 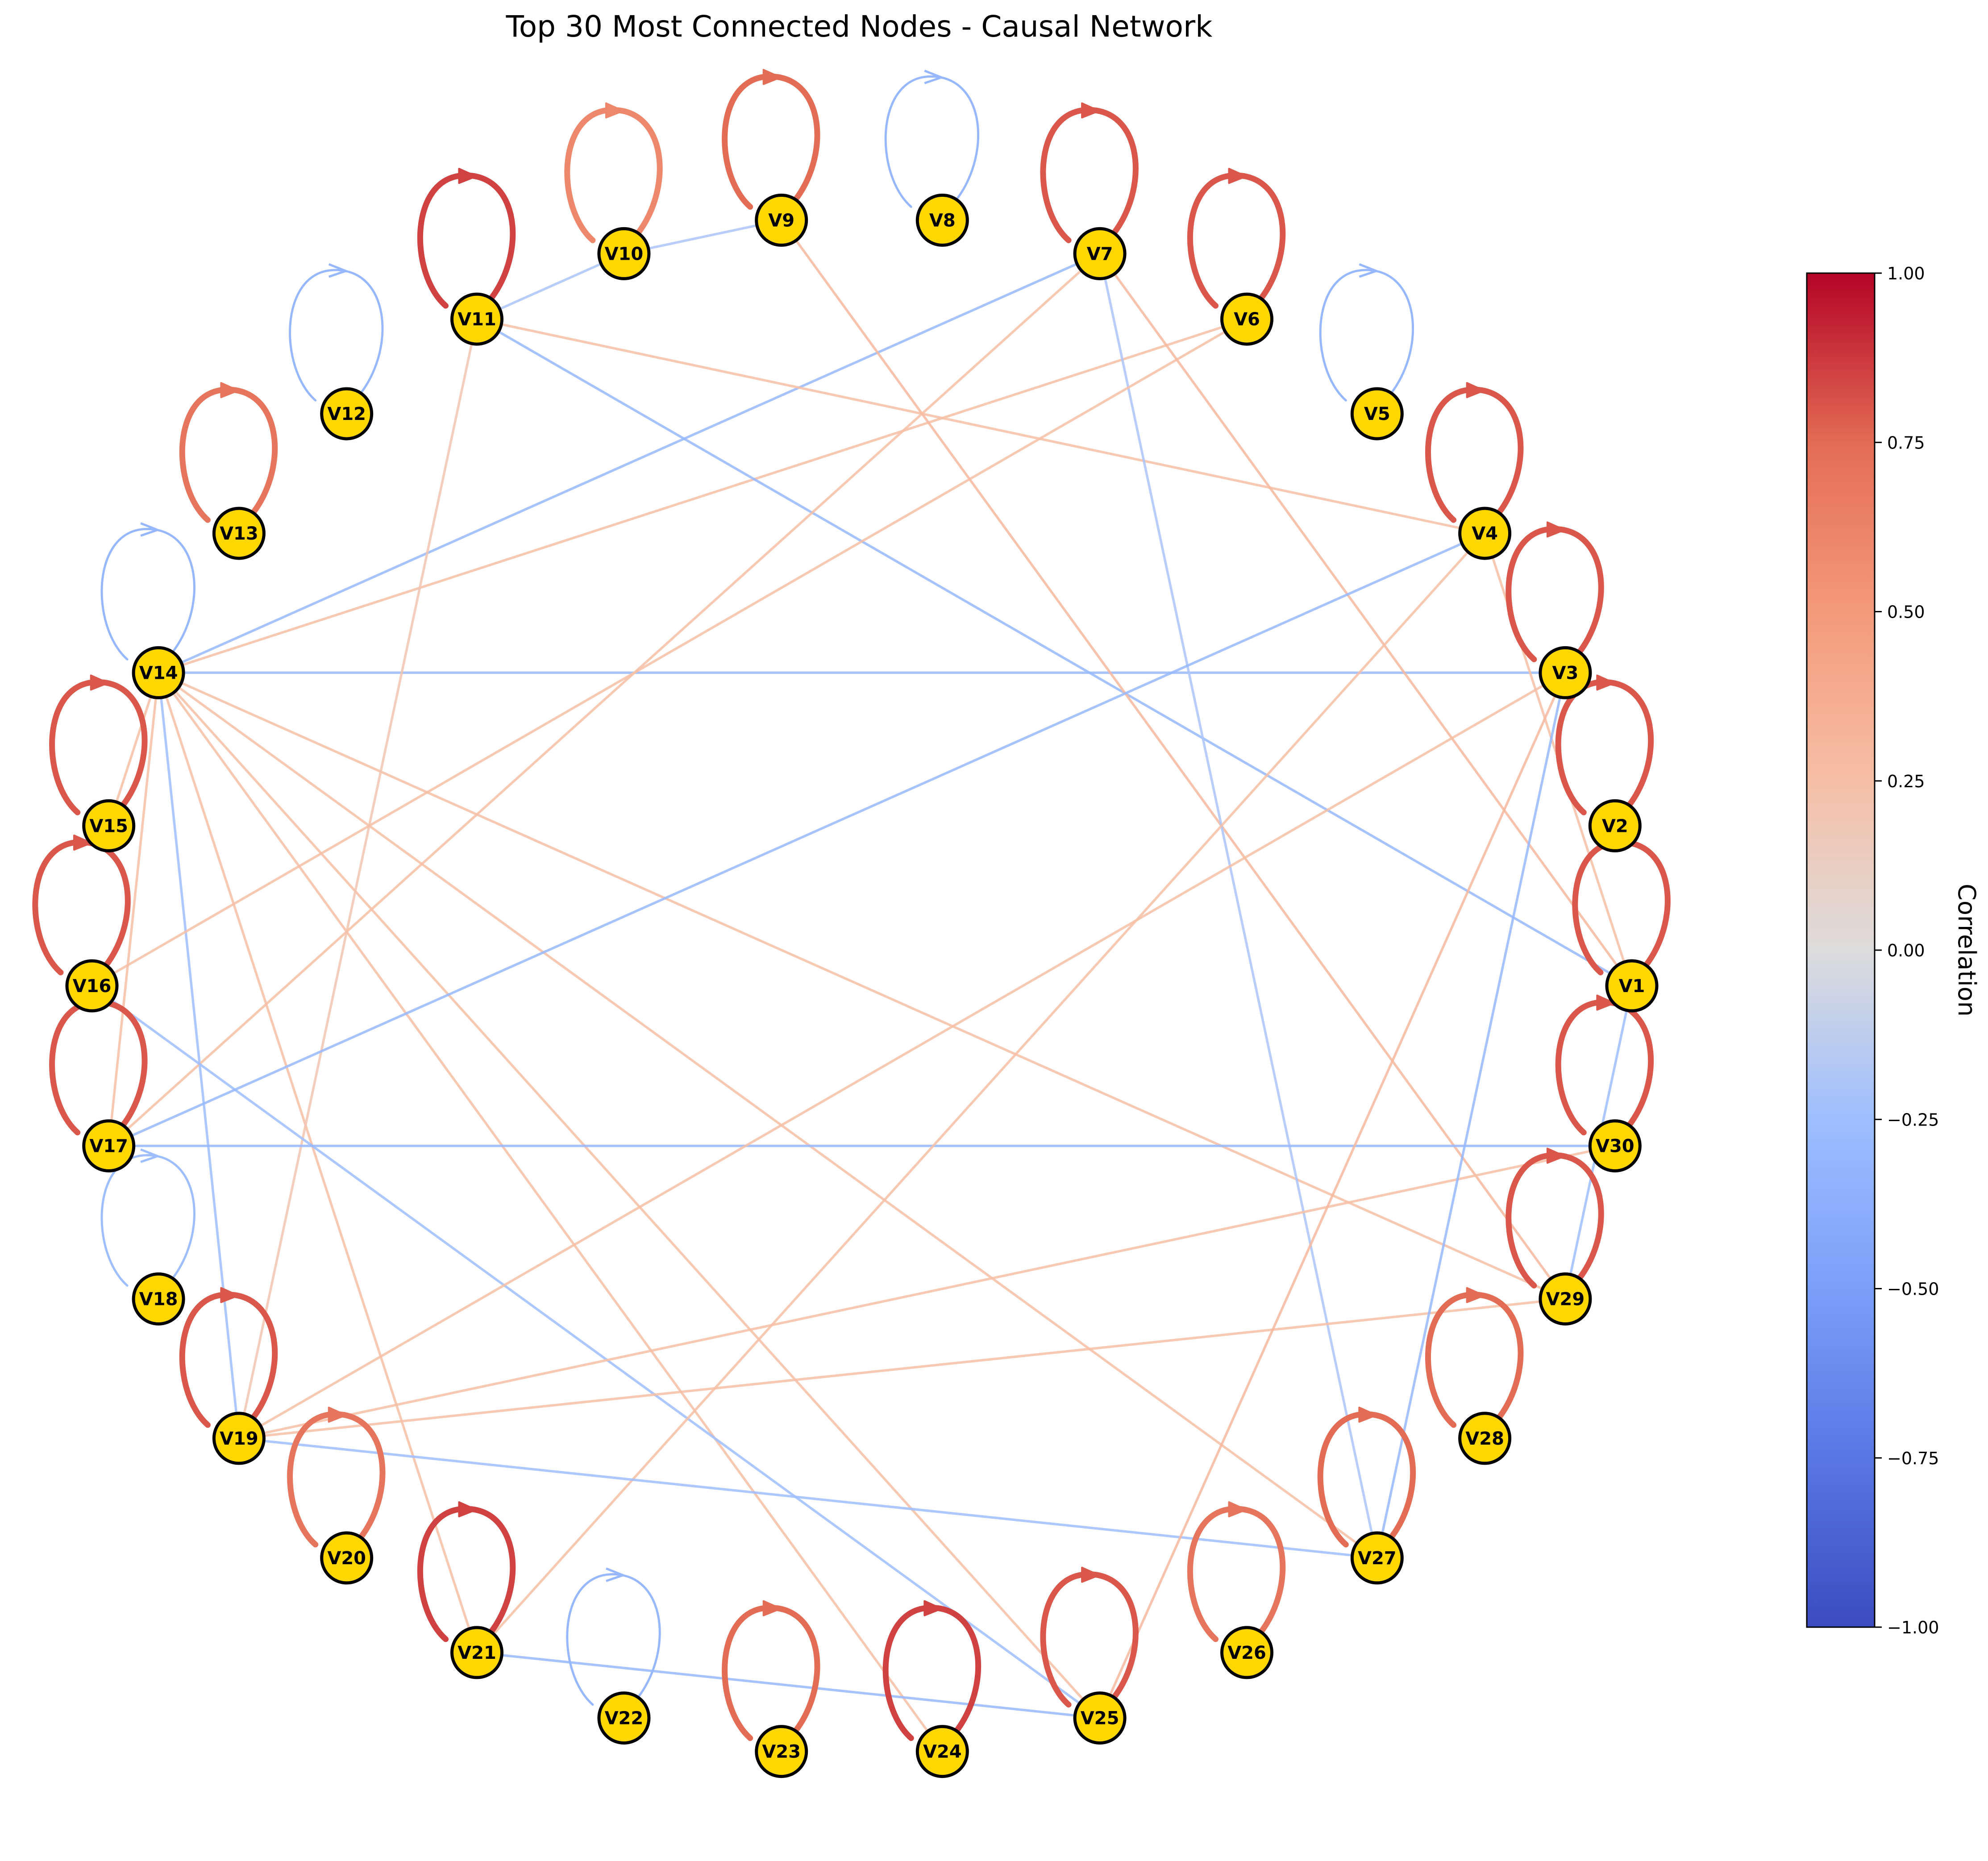 I want to click on node-label-V30: V30, so click(x=1615, y=1147).